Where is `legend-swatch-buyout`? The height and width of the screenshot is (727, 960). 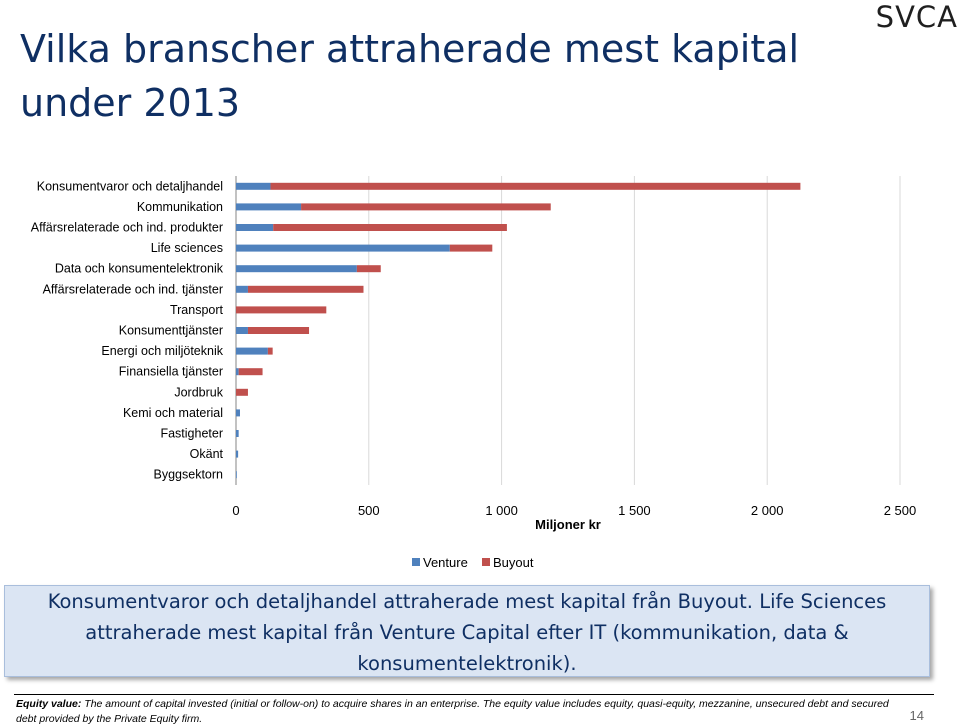 legend-swatch-buyout is located at coordinates (486, 562).